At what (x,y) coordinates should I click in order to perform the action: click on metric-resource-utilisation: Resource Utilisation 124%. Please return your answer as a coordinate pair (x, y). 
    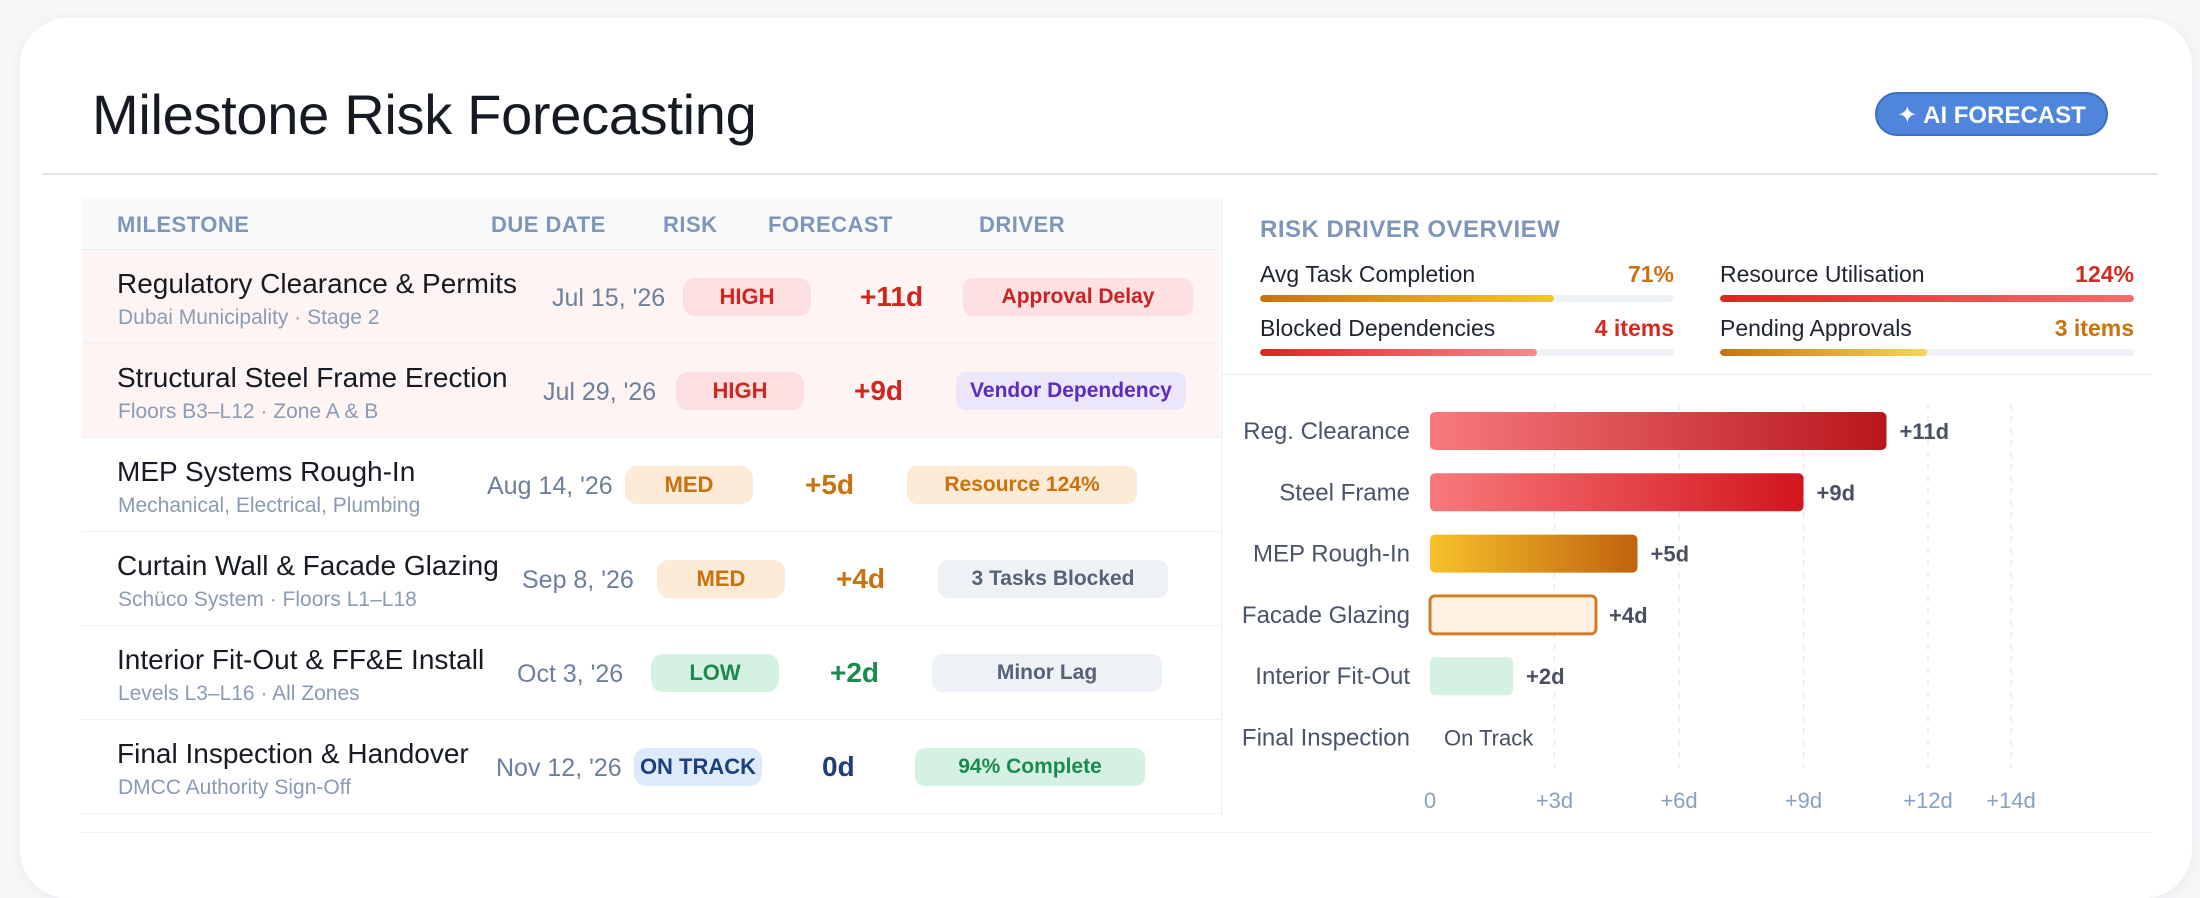
    Looking at the image, I should click on (1927, 286).